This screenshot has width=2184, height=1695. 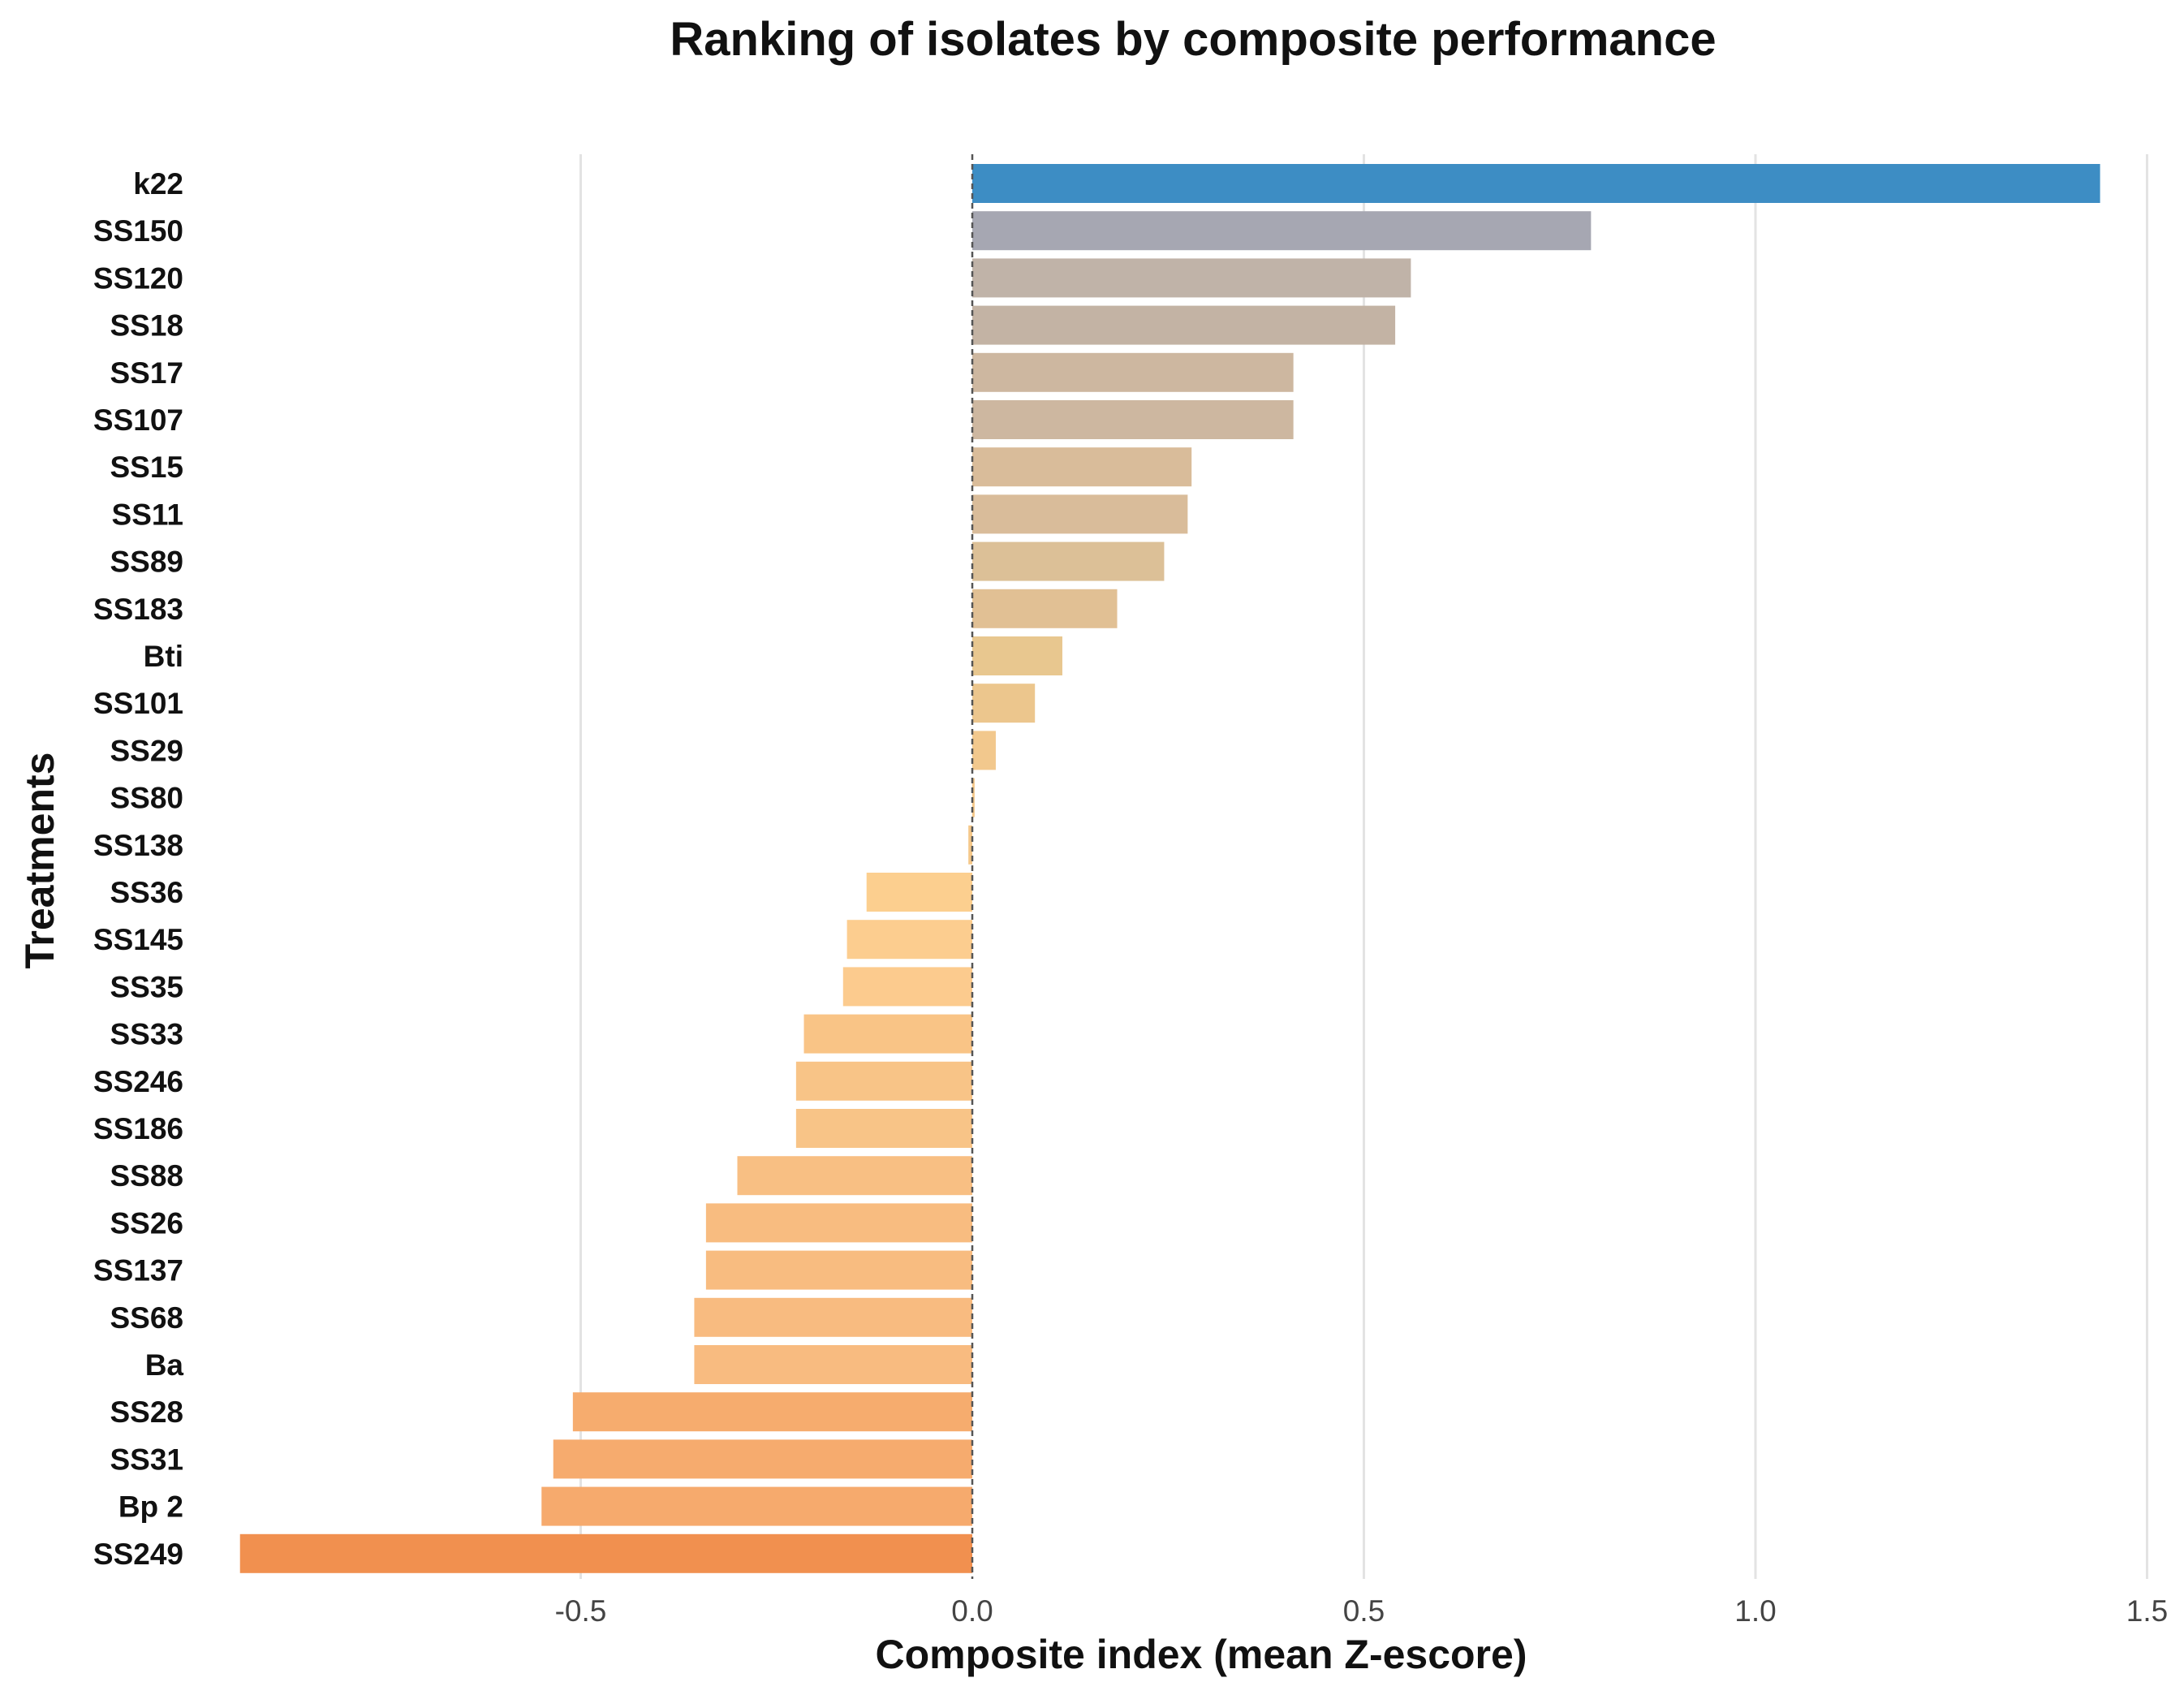 What do you see at coordinates (147, 1034) in the screenshot?
I see `category-label: SS33` at bounding box center [147, 1034].